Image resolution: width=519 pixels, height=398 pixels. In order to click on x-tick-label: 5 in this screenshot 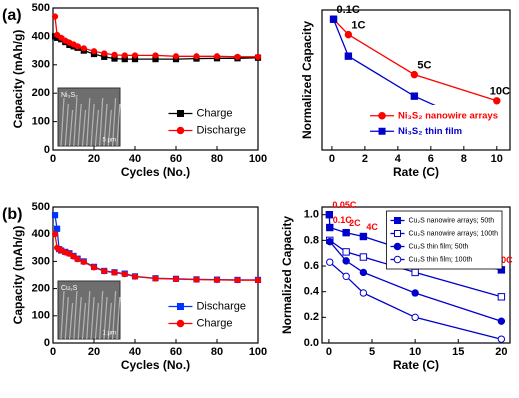, I will do `click(372, 352)`.